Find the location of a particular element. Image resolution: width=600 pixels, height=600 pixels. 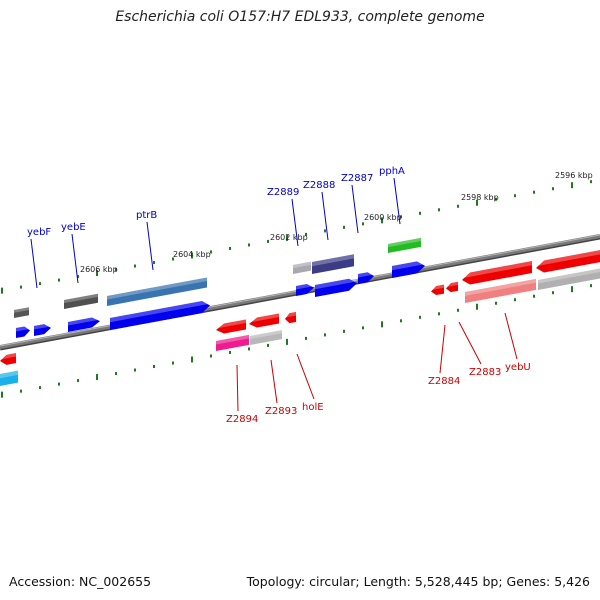

kbp-label: 2598 kbp is located at coordinates (480, 197).